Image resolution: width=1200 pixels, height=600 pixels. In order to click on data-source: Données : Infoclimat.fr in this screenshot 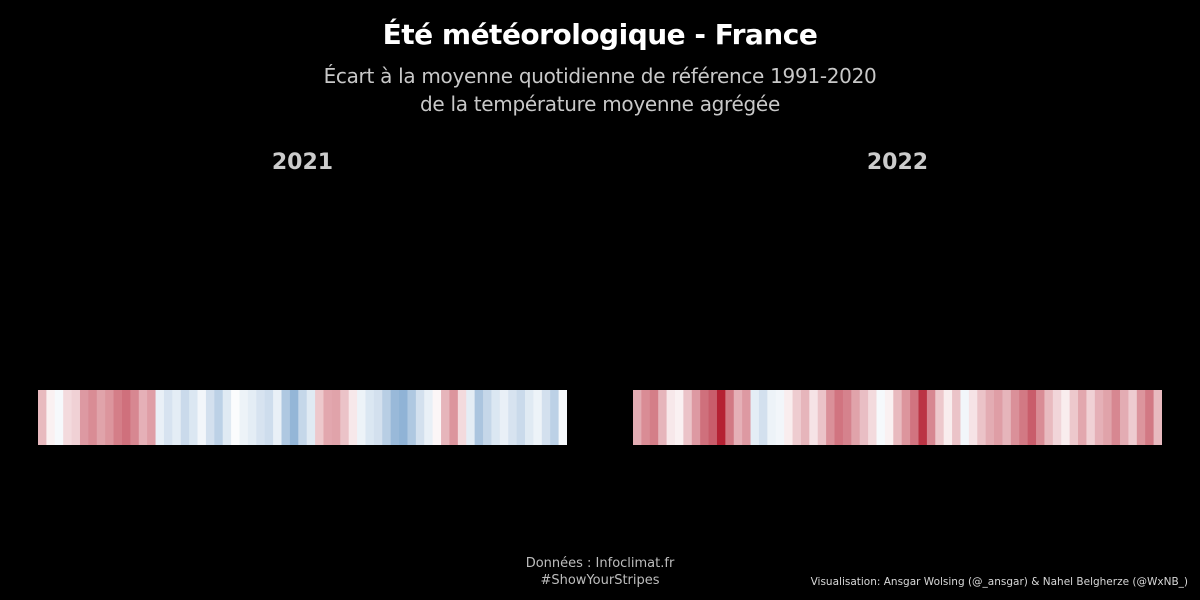, I will do `click(600, 563)`.